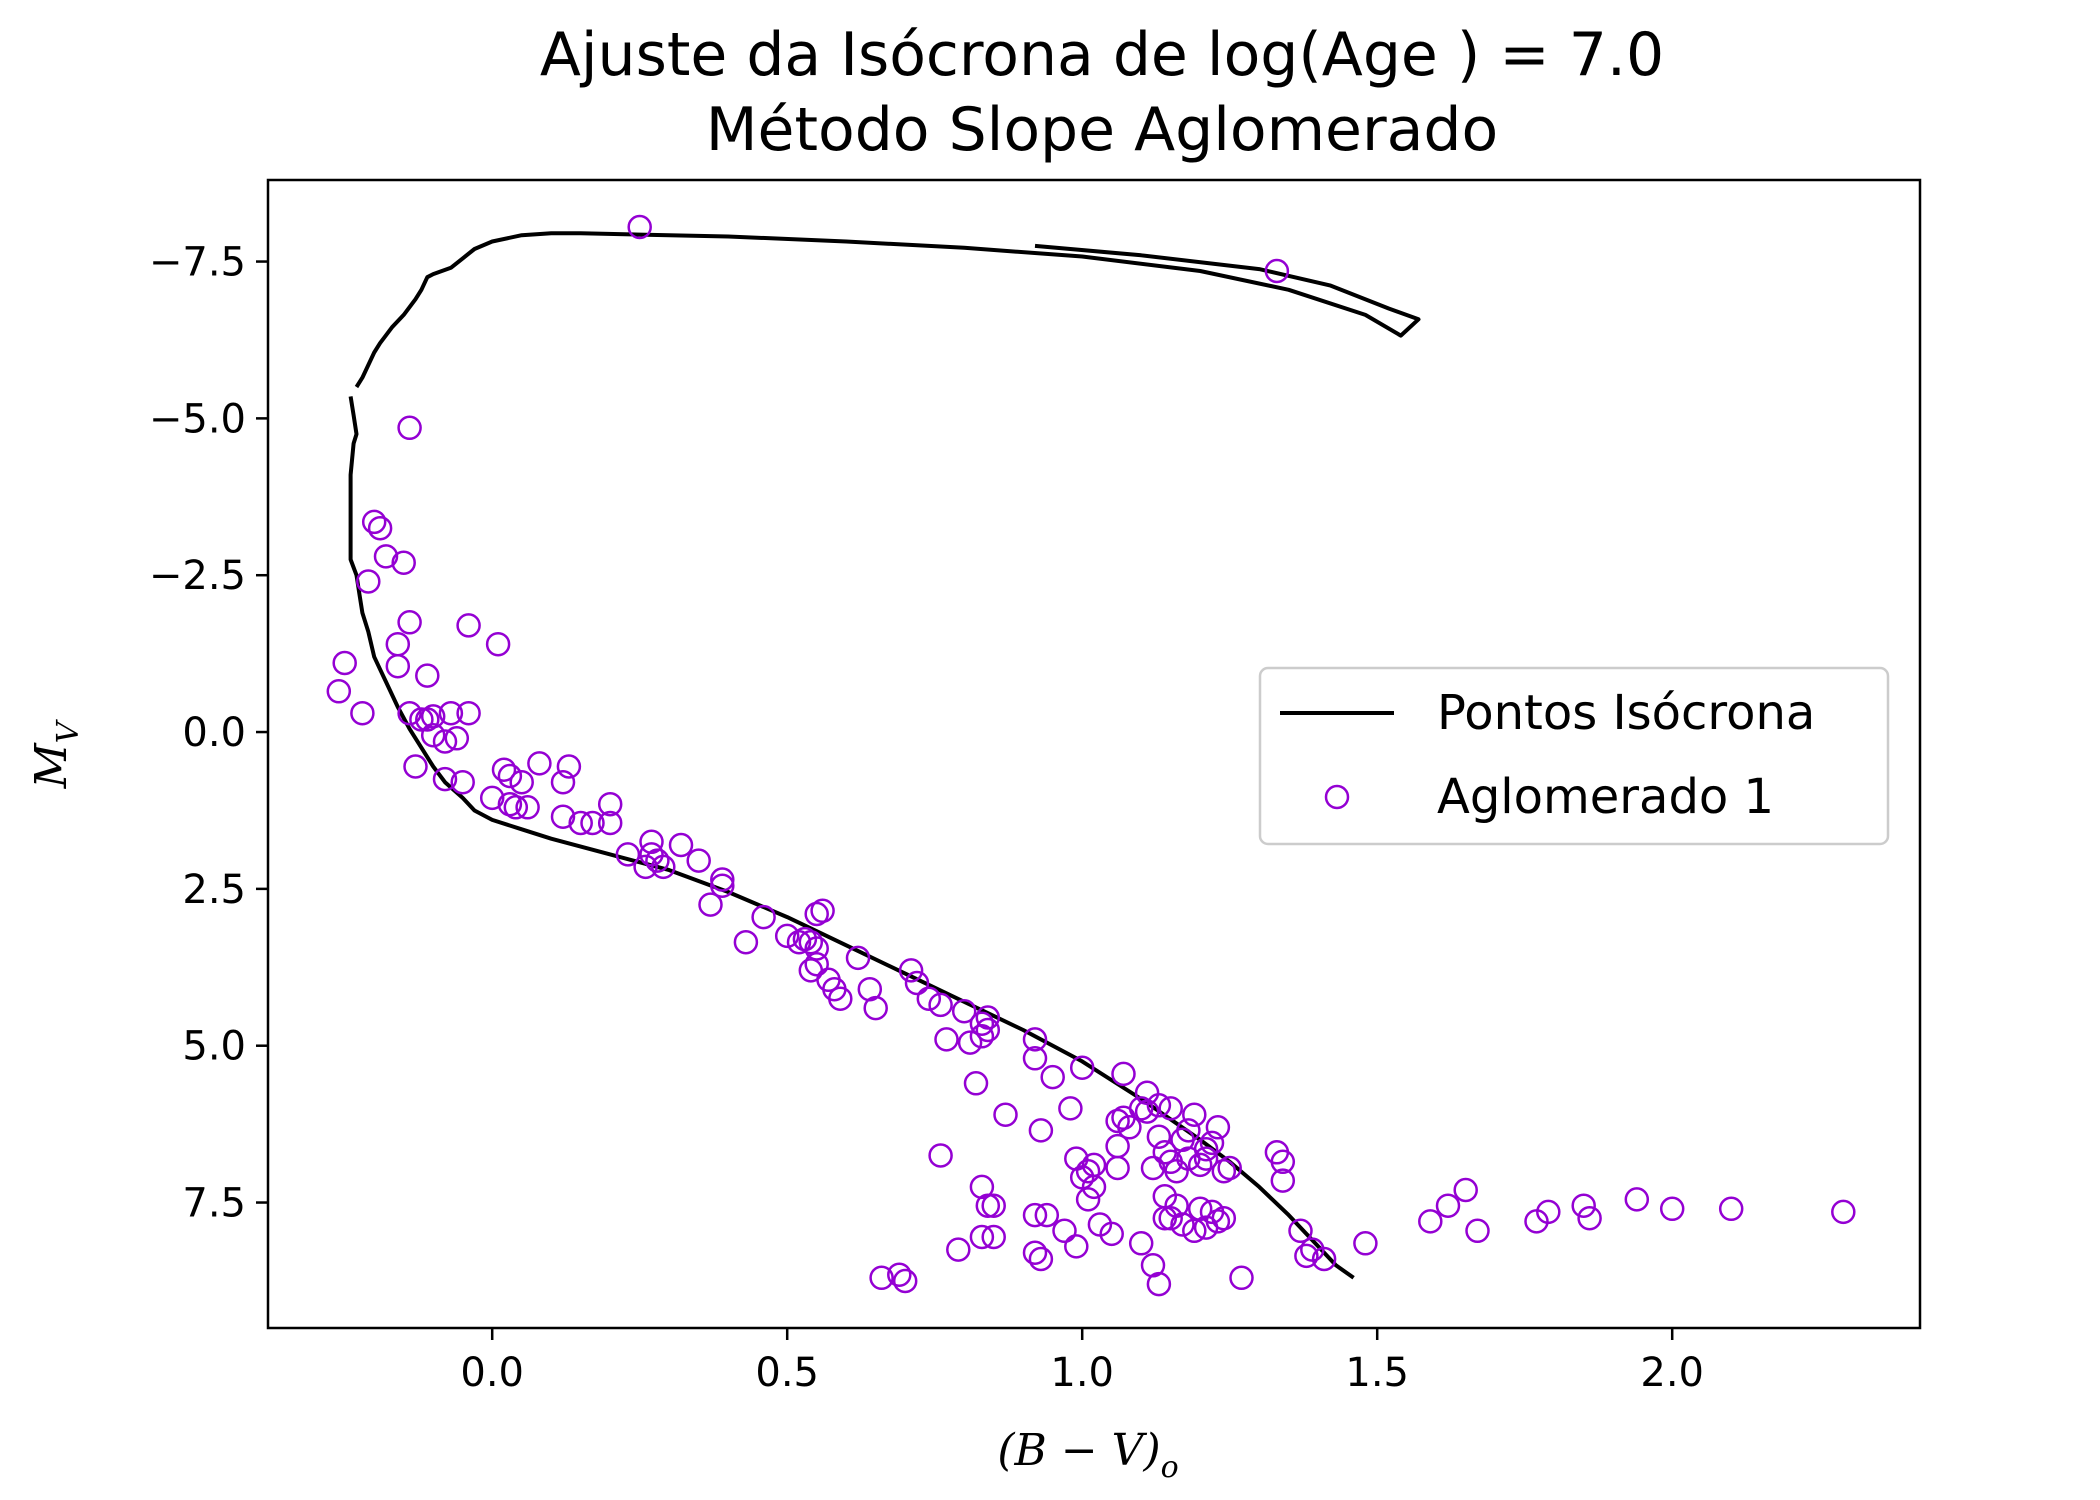 This screenshot has height=1500, width=2100. I want to click on y-axis-ticks: −7.5 −5.0 −2.5 0.0 2.5 5.0 7.5, so click(208, 733).